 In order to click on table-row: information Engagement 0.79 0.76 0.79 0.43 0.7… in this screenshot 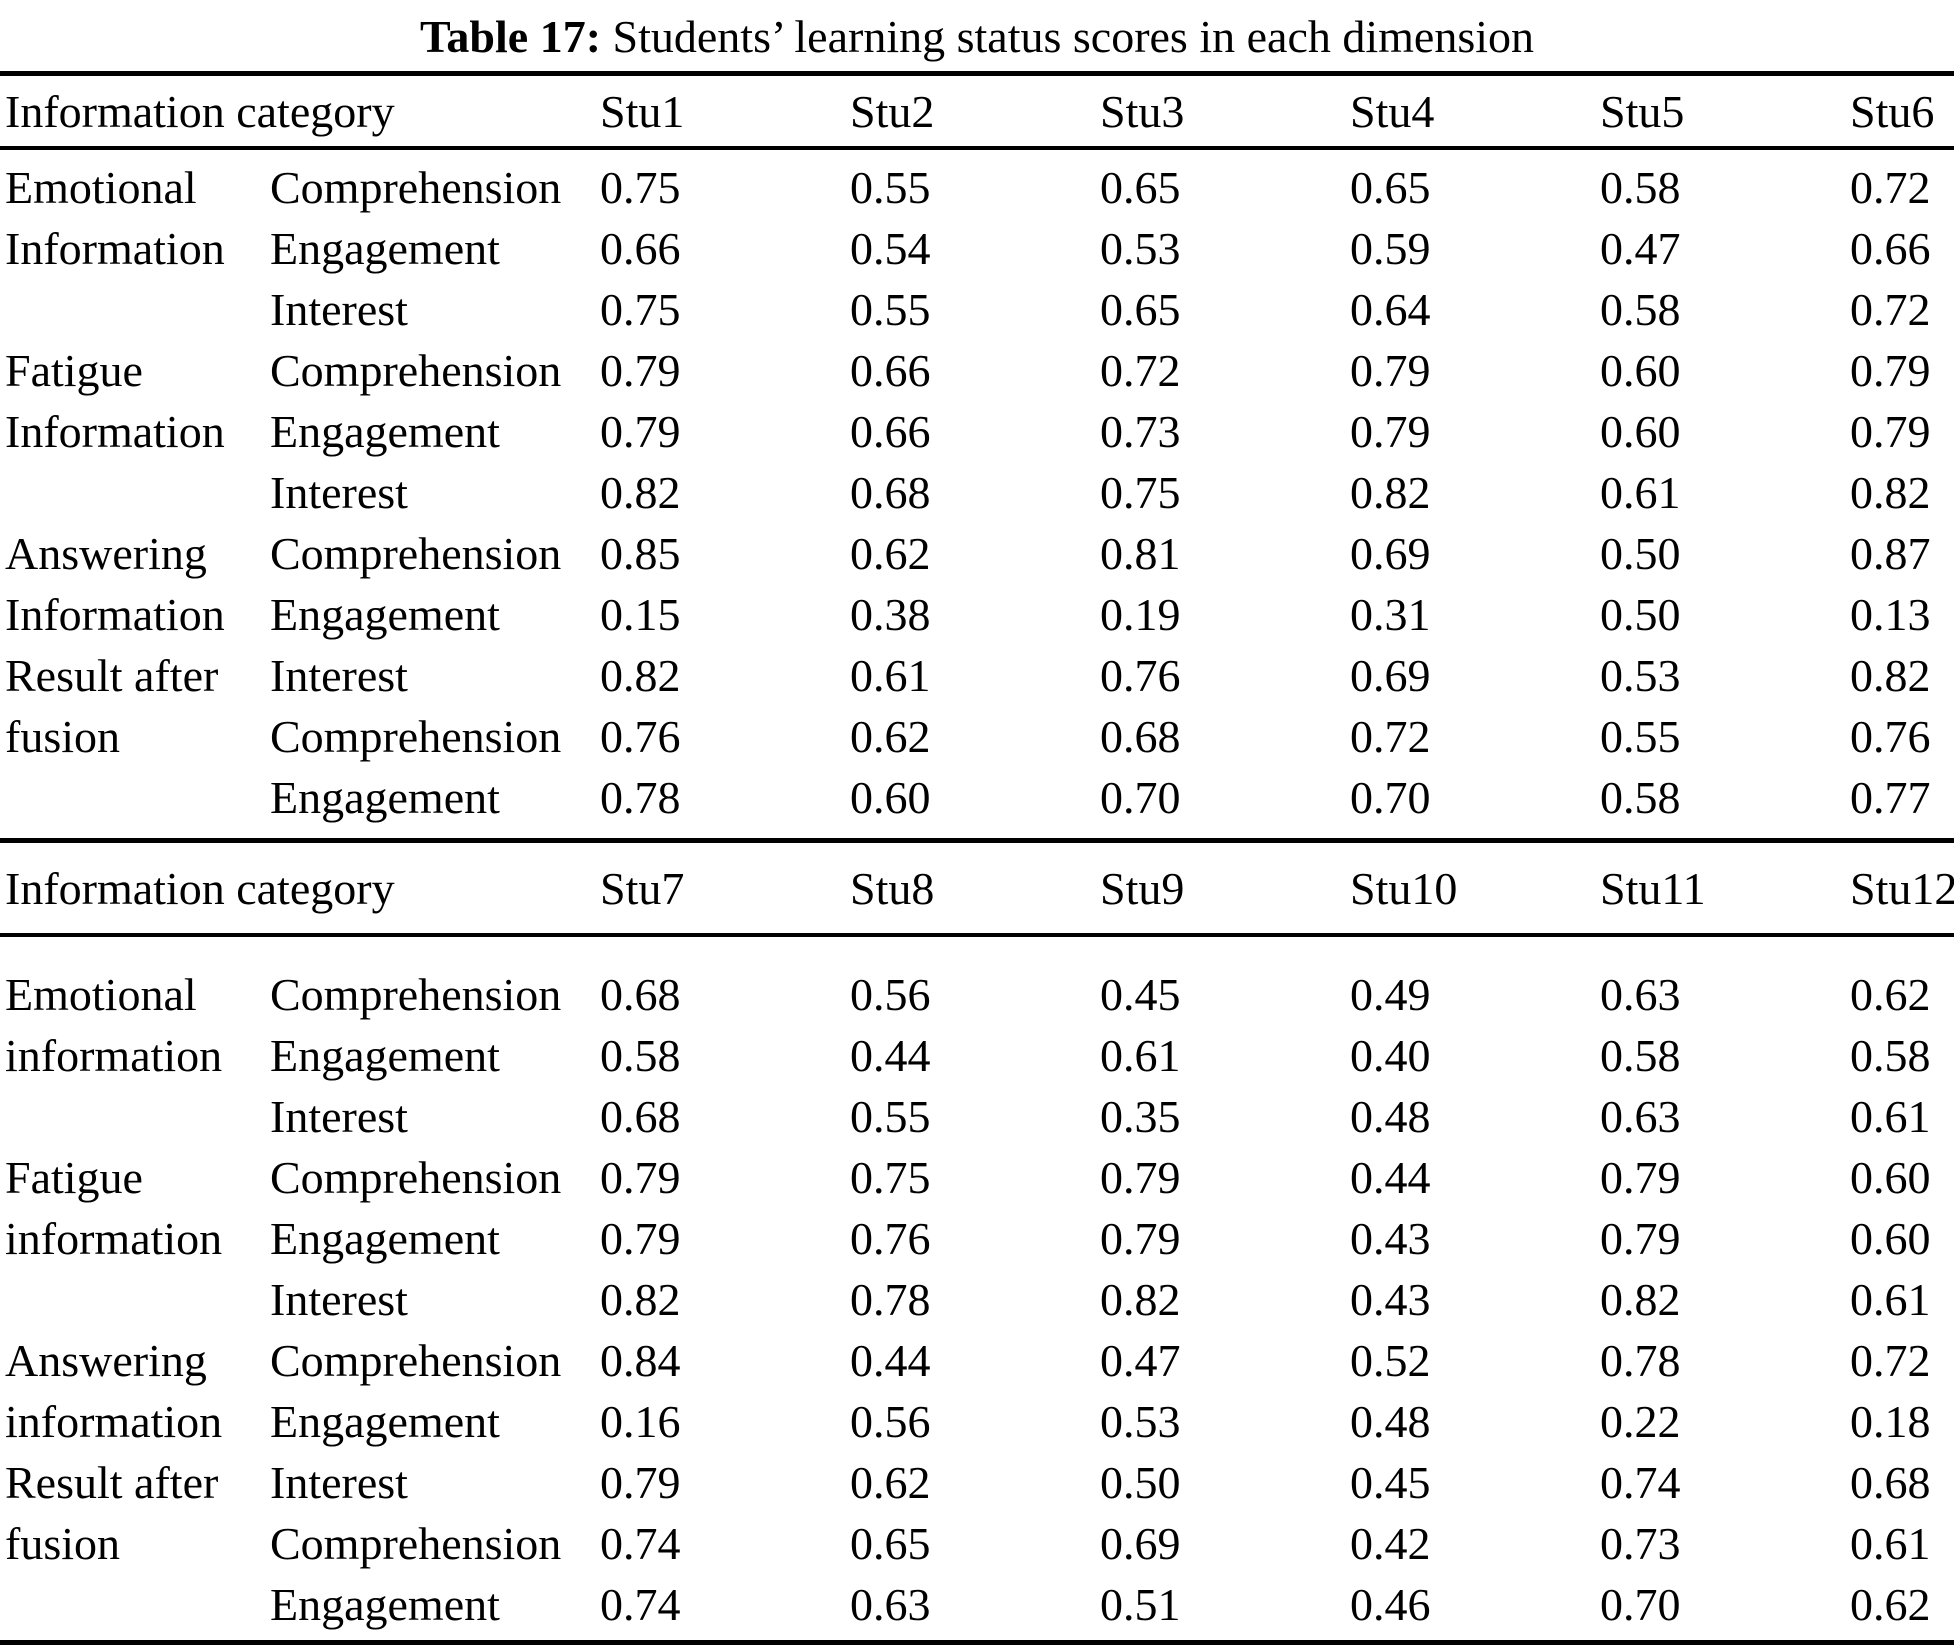, I will do `click(977, 1238)`.